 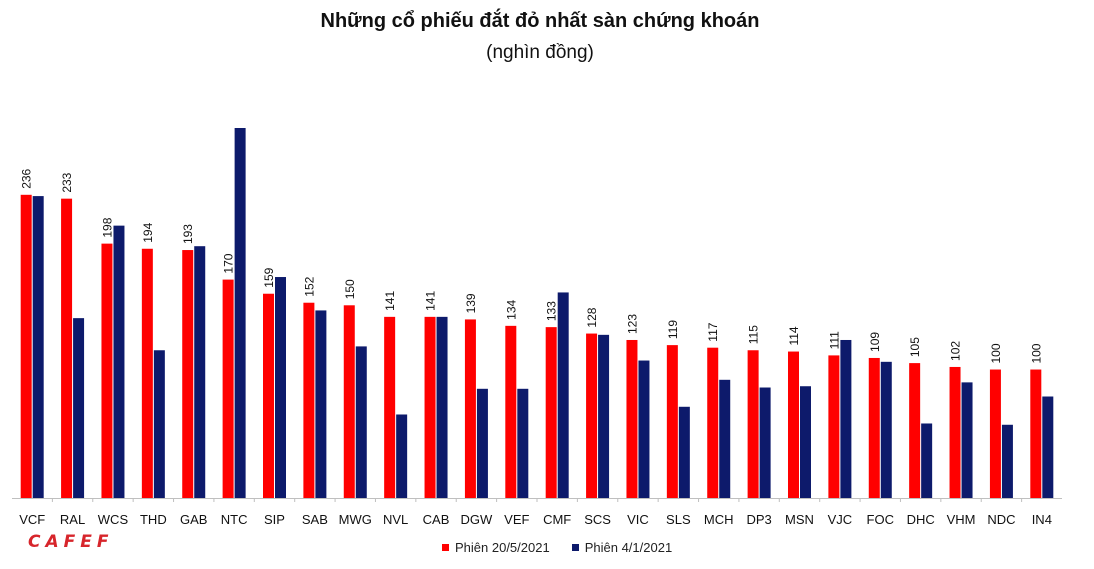 I want to click on x-tick-label-dp3: DP3, so click(x=758, y=519).